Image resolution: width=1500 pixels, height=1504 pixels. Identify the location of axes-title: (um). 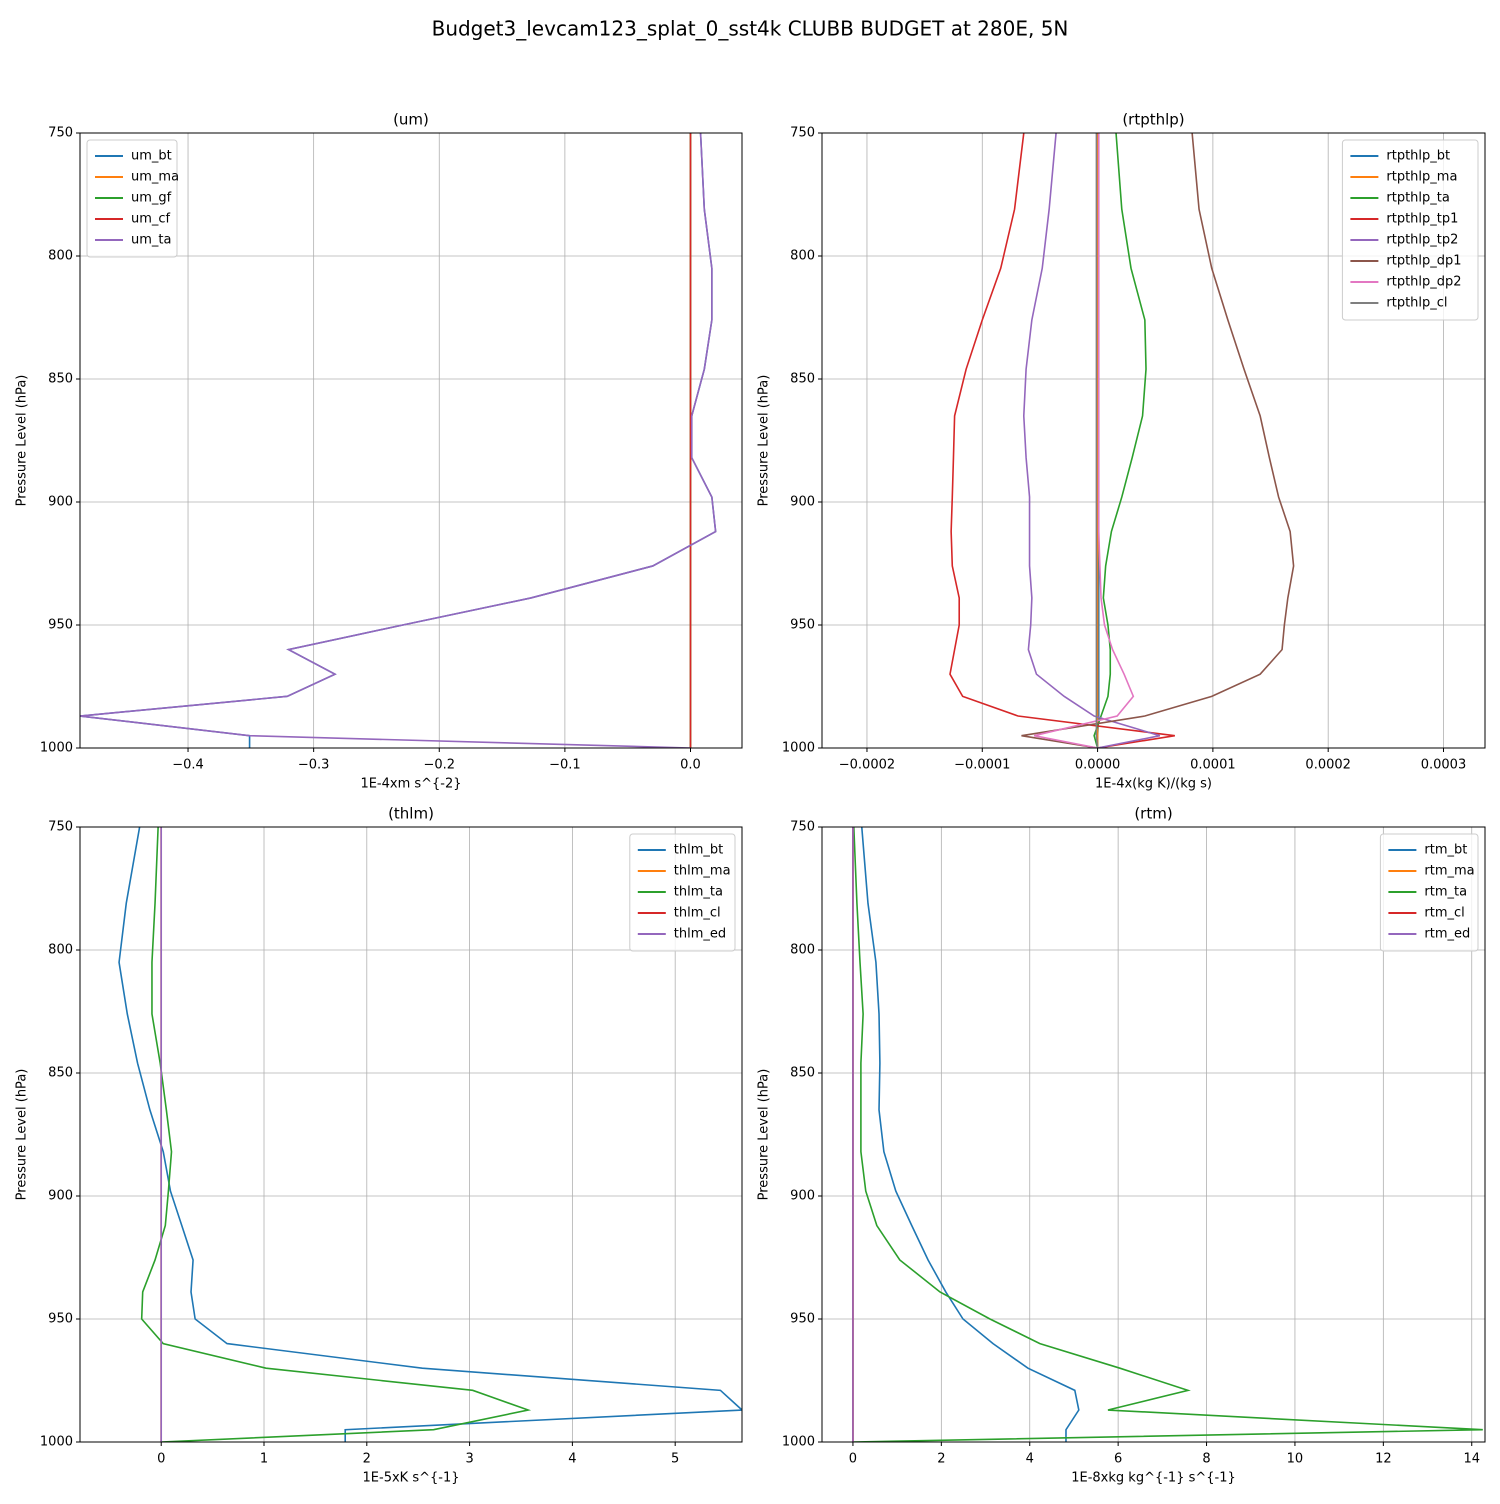
(411, 120).